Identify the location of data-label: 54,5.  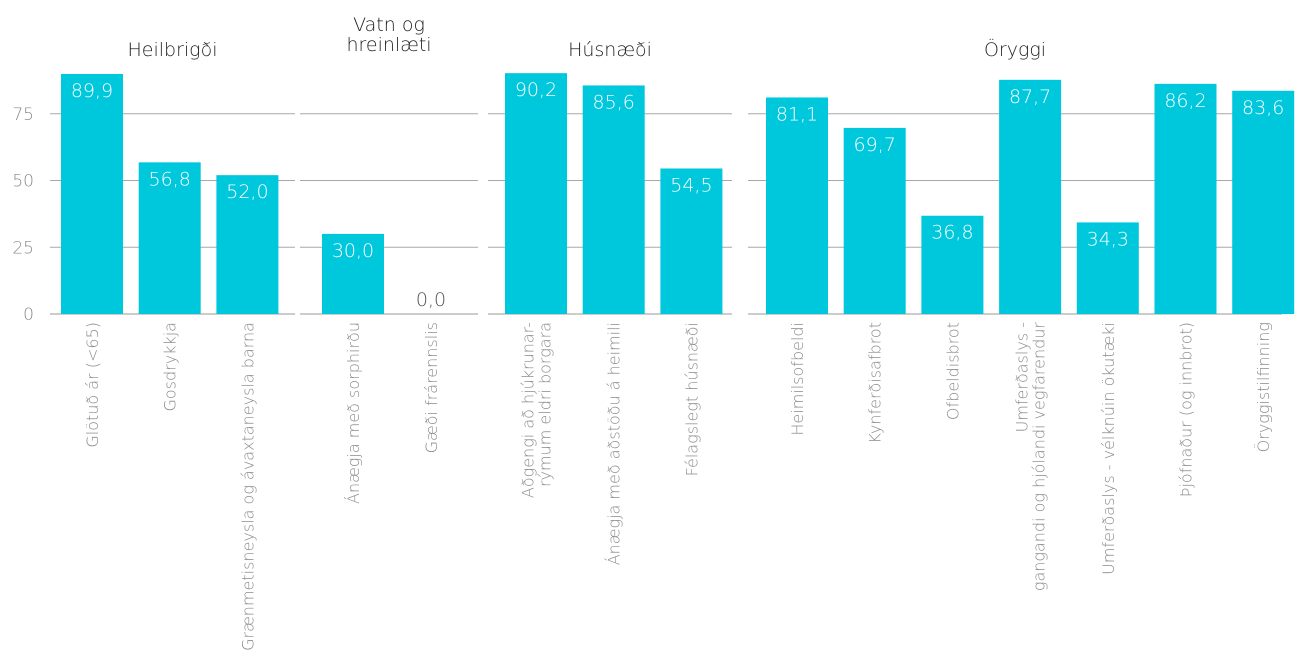
(691, 185).